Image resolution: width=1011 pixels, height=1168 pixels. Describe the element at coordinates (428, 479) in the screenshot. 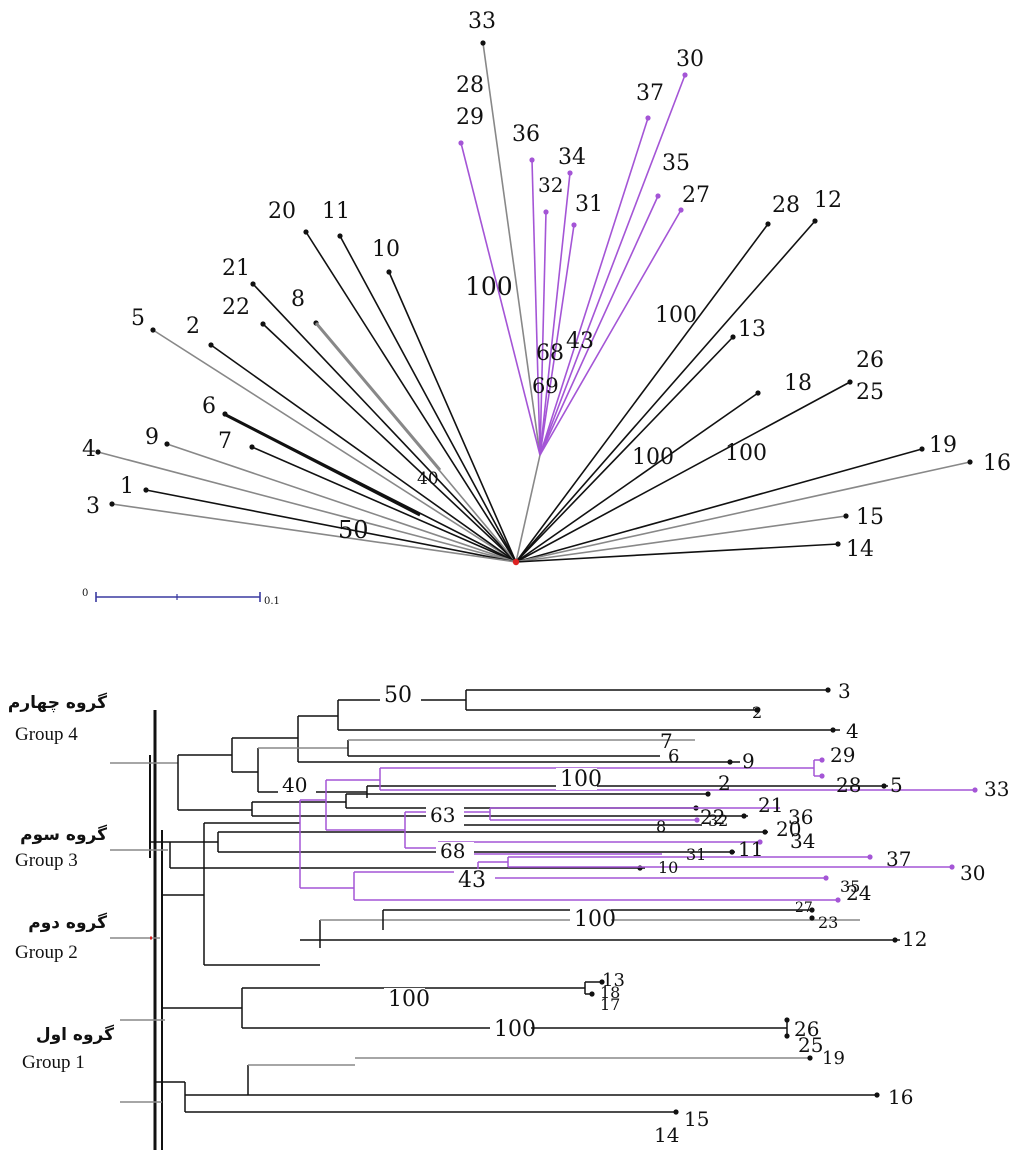

I see `radial-bootstrap-label: 40` at that location.